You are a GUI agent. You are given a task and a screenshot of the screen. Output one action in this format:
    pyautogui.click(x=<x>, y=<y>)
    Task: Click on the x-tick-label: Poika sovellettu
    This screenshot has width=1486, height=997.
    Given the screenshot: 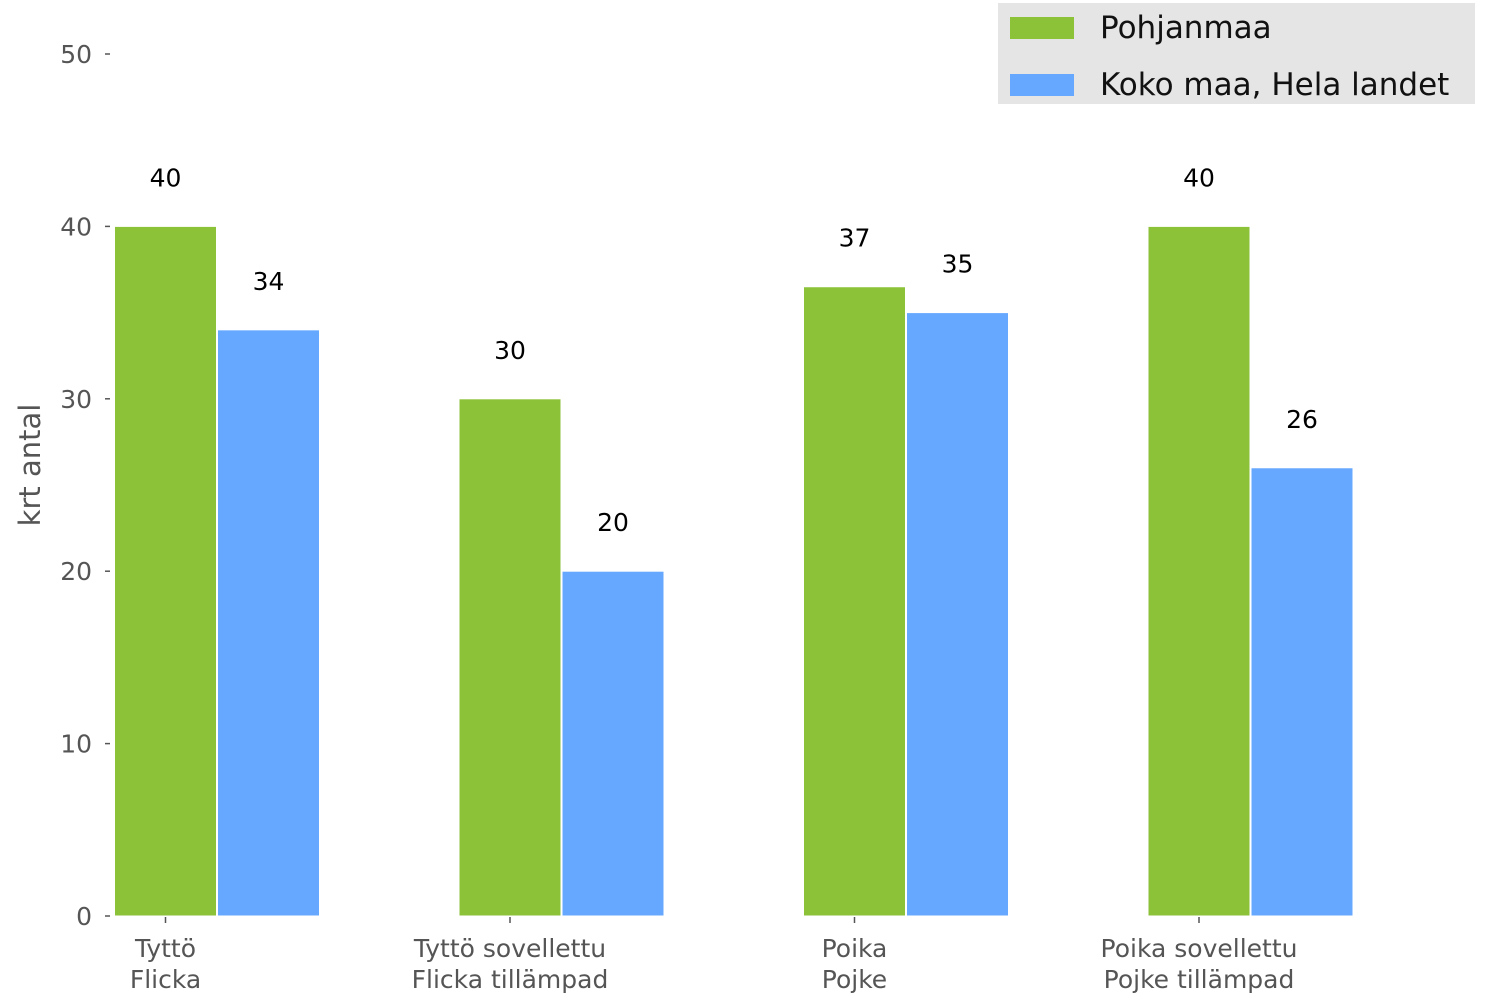 What is the action you would take?
    pyautogui.click(x=1199, y=948)
    